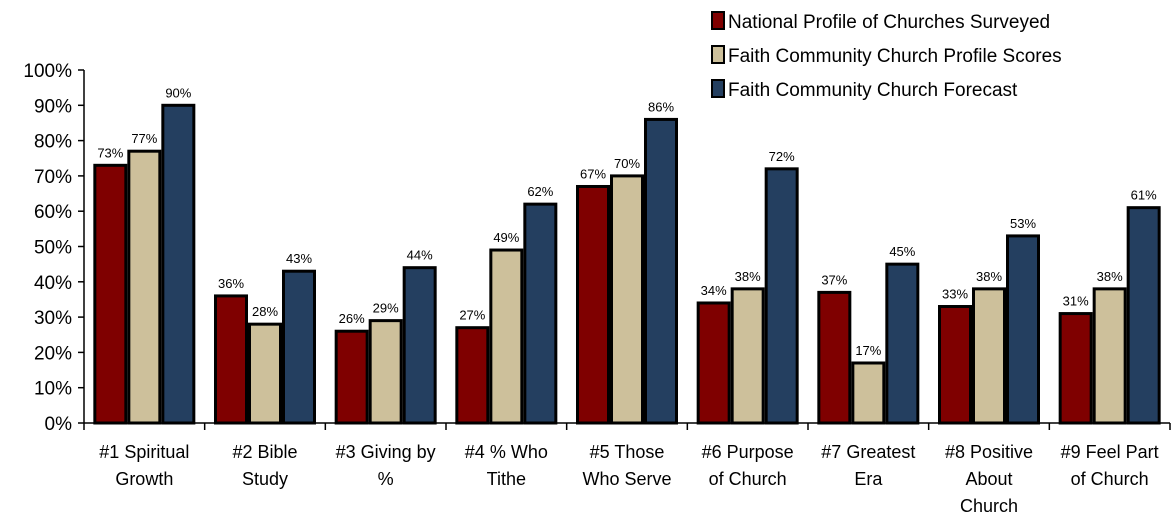  Describe the element at coordinates (748, 465) in the screenshot. I see `x-tick-label: #6 Purpose of Church` at that location.